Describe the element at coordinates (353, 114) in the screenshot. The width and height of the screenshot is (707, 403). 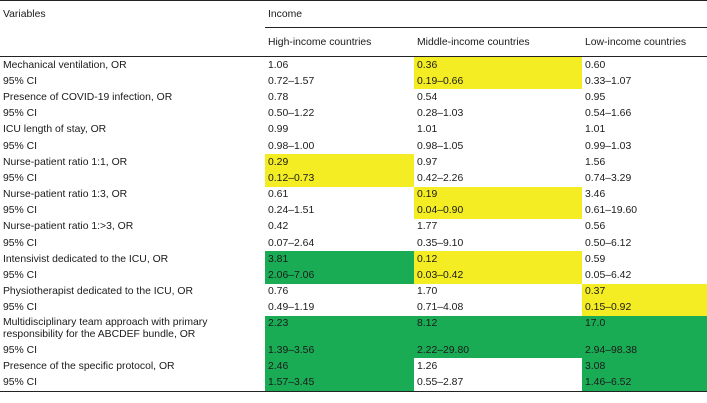
I see `table-row: 95% CI 0.50–1.22 0.28–1.03 0.54–1.66` at that location.